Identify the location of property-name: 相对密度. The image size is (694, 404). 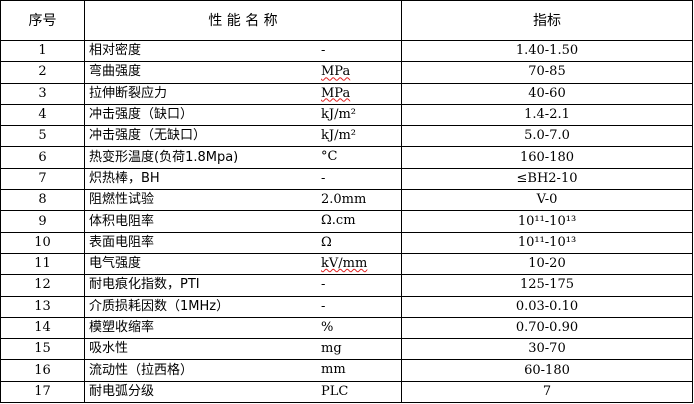
(115, 51).